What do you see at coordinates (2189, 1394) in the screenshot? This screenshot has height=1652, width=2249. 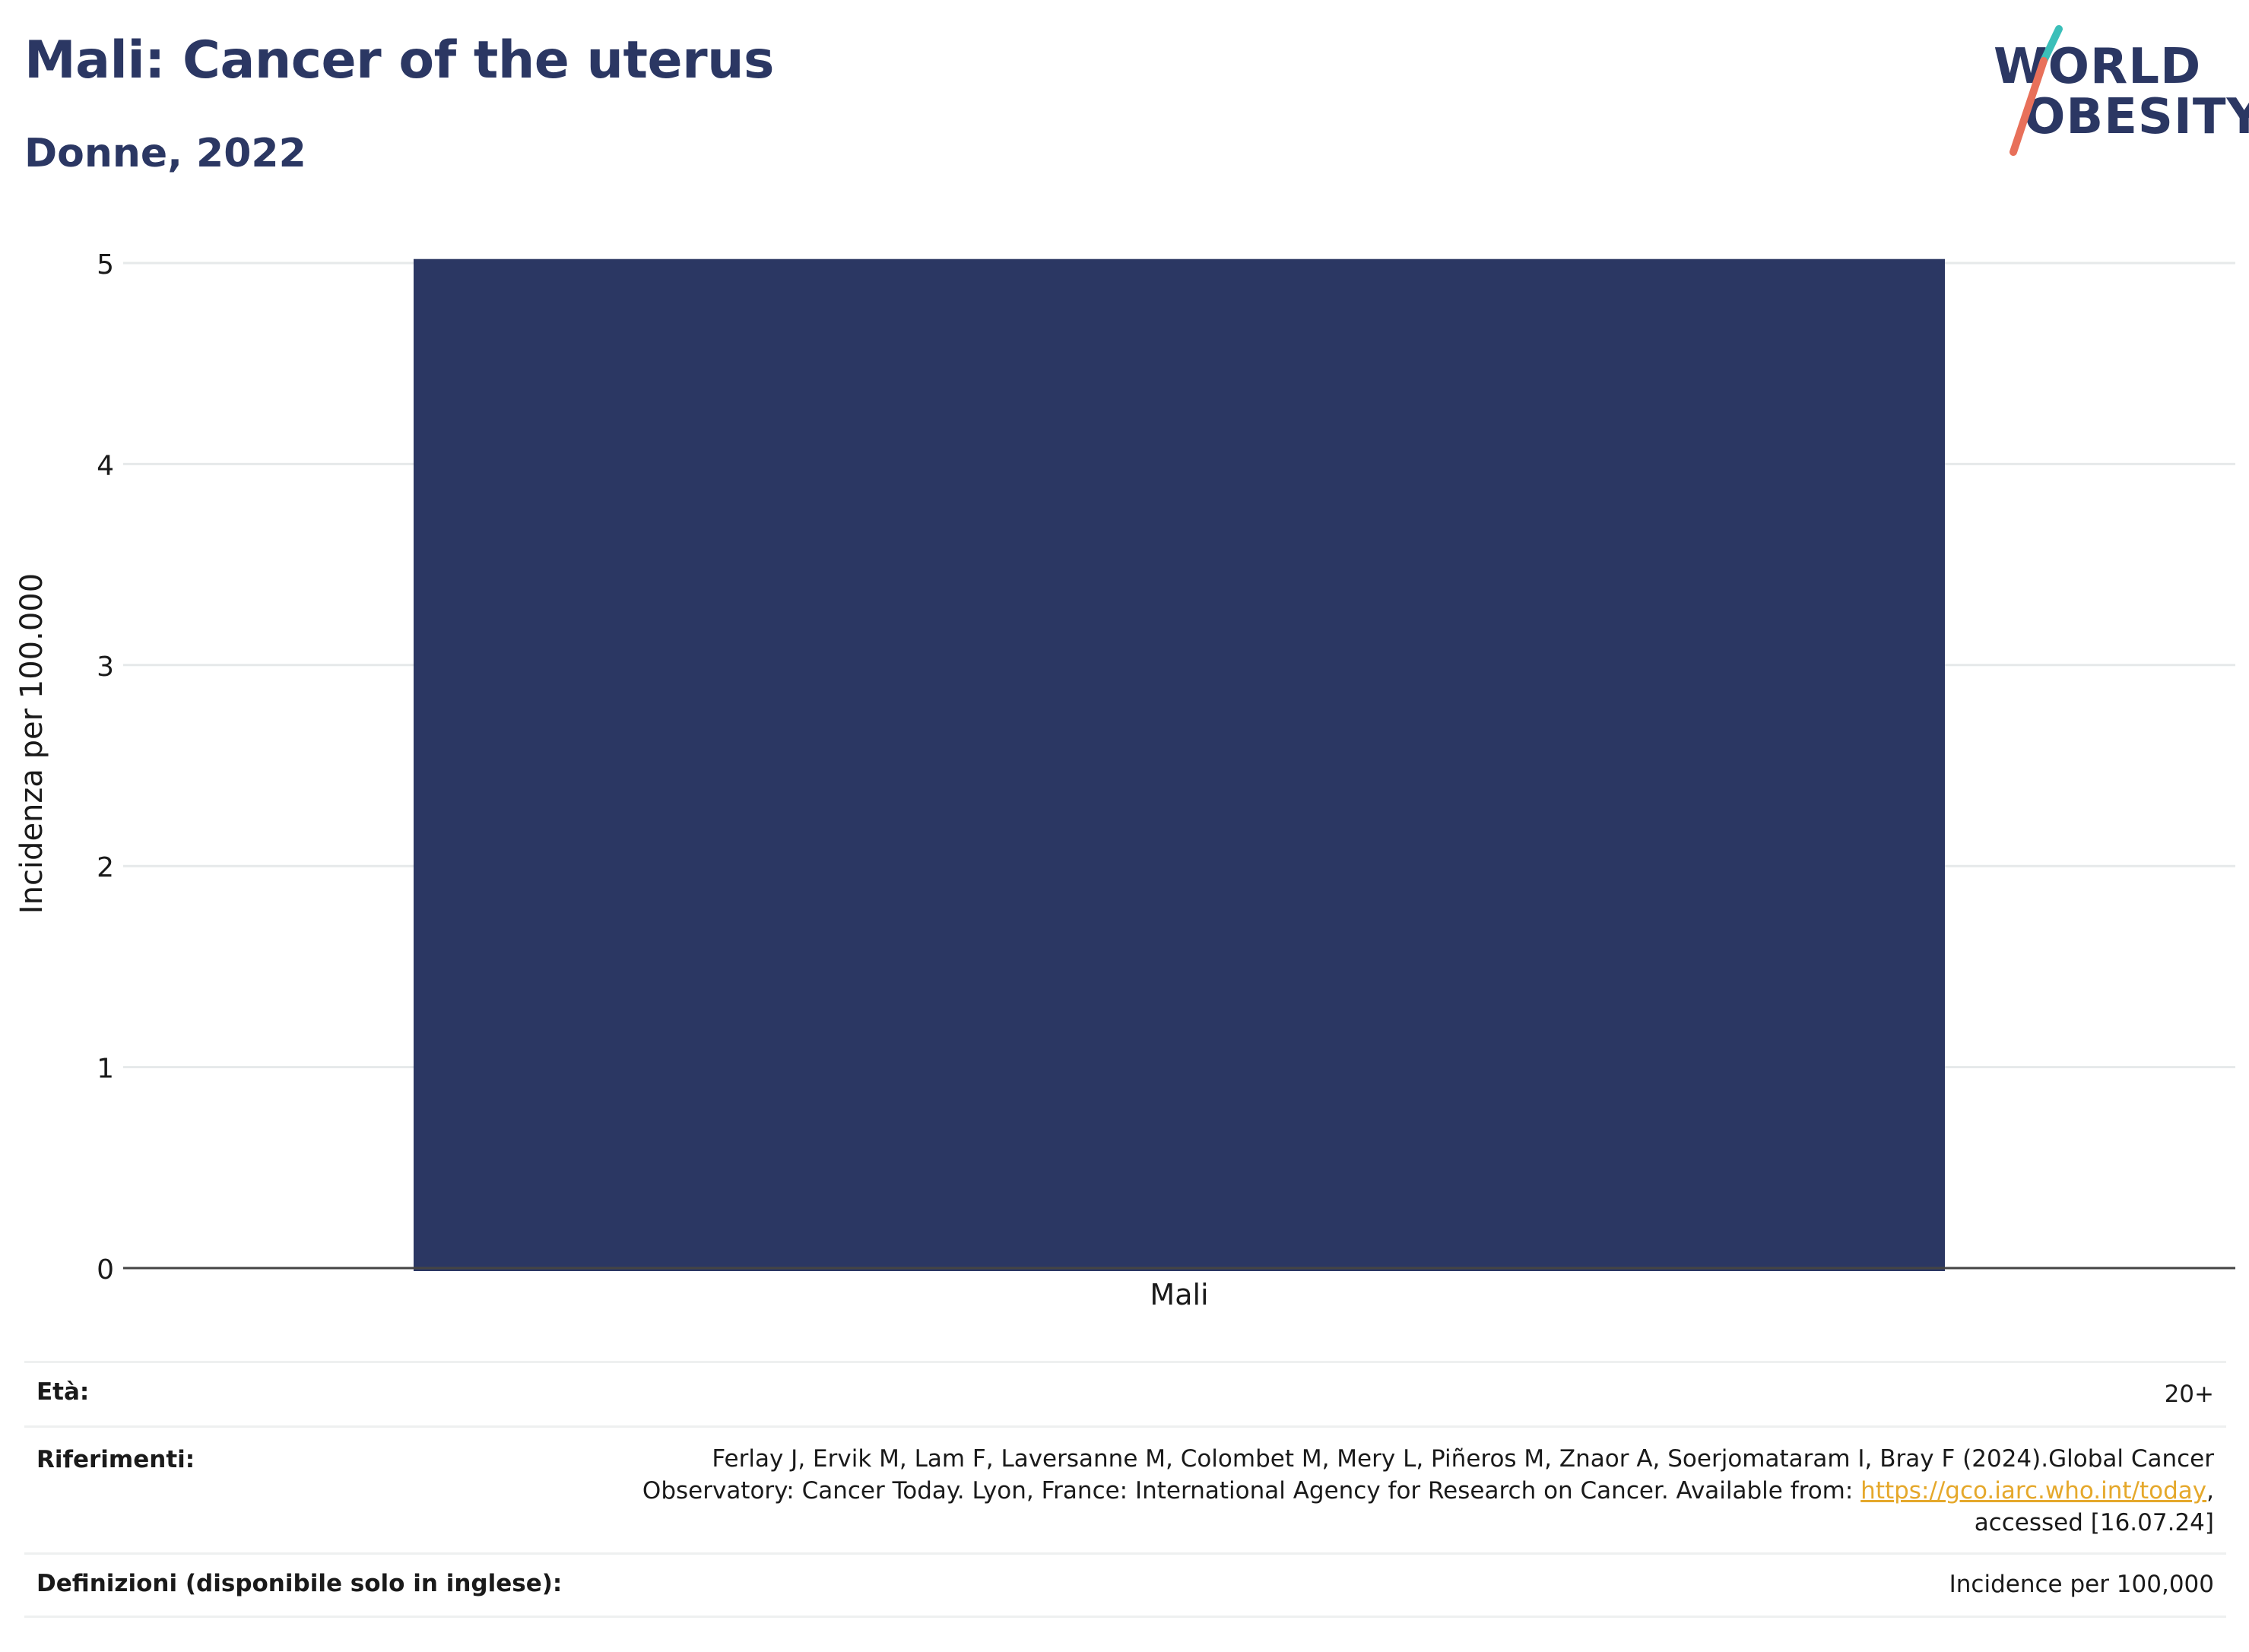 I see `age-value: 20+` at bounding box center [2189, 1394].